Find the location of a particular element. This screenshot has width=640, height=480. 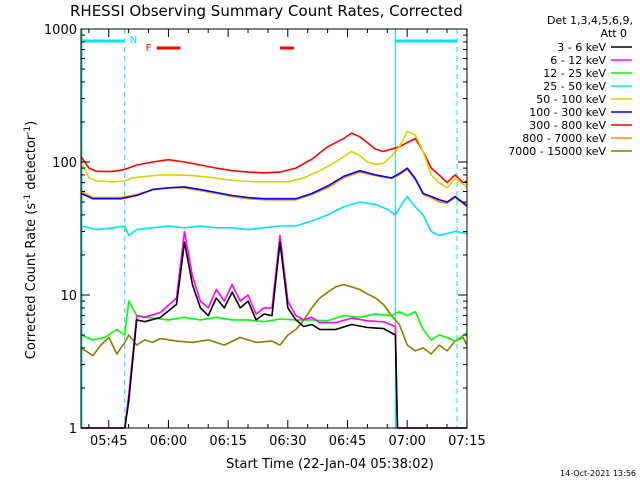

x-tick-label: 07:15 is located at coordinates (466, 441).